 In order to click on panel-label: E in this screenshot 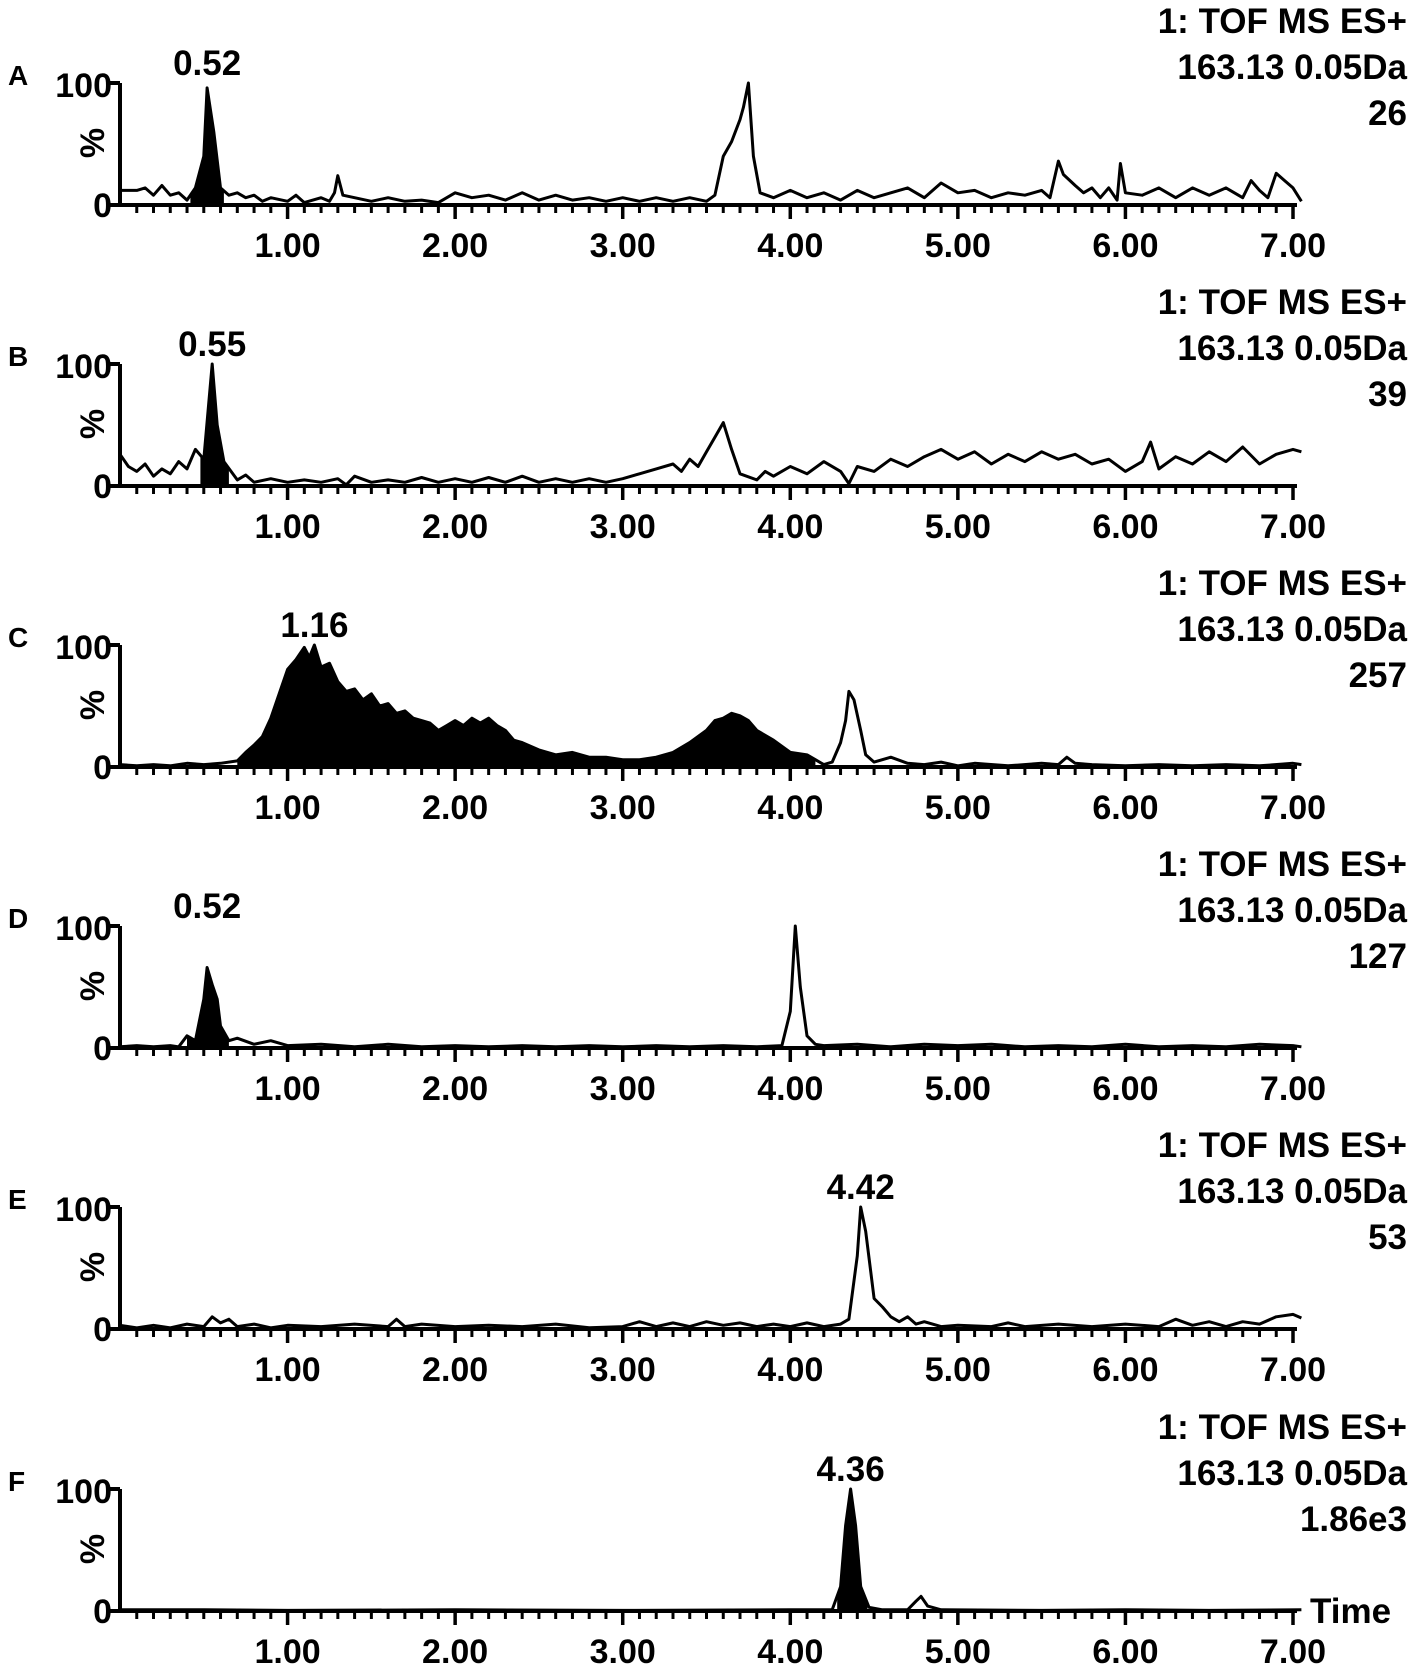, I will do `click(17, 1199)`.